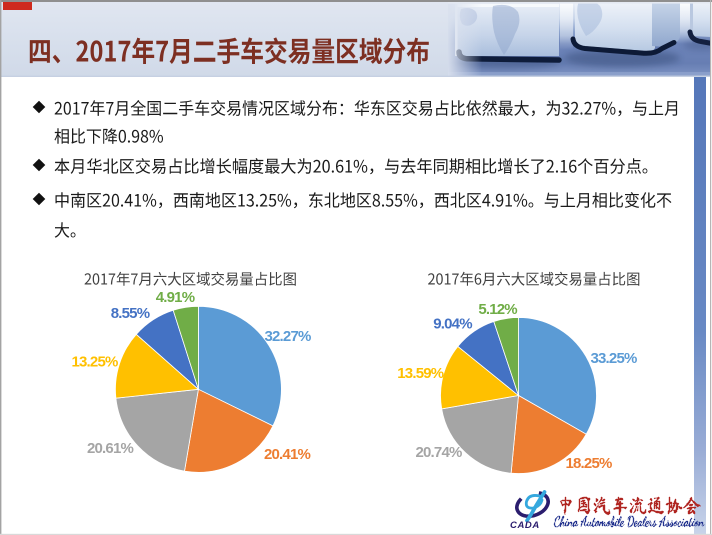 This screenshot has height=535, width=712. I want to click on svg-text: 5.12%, so click(497, 309).